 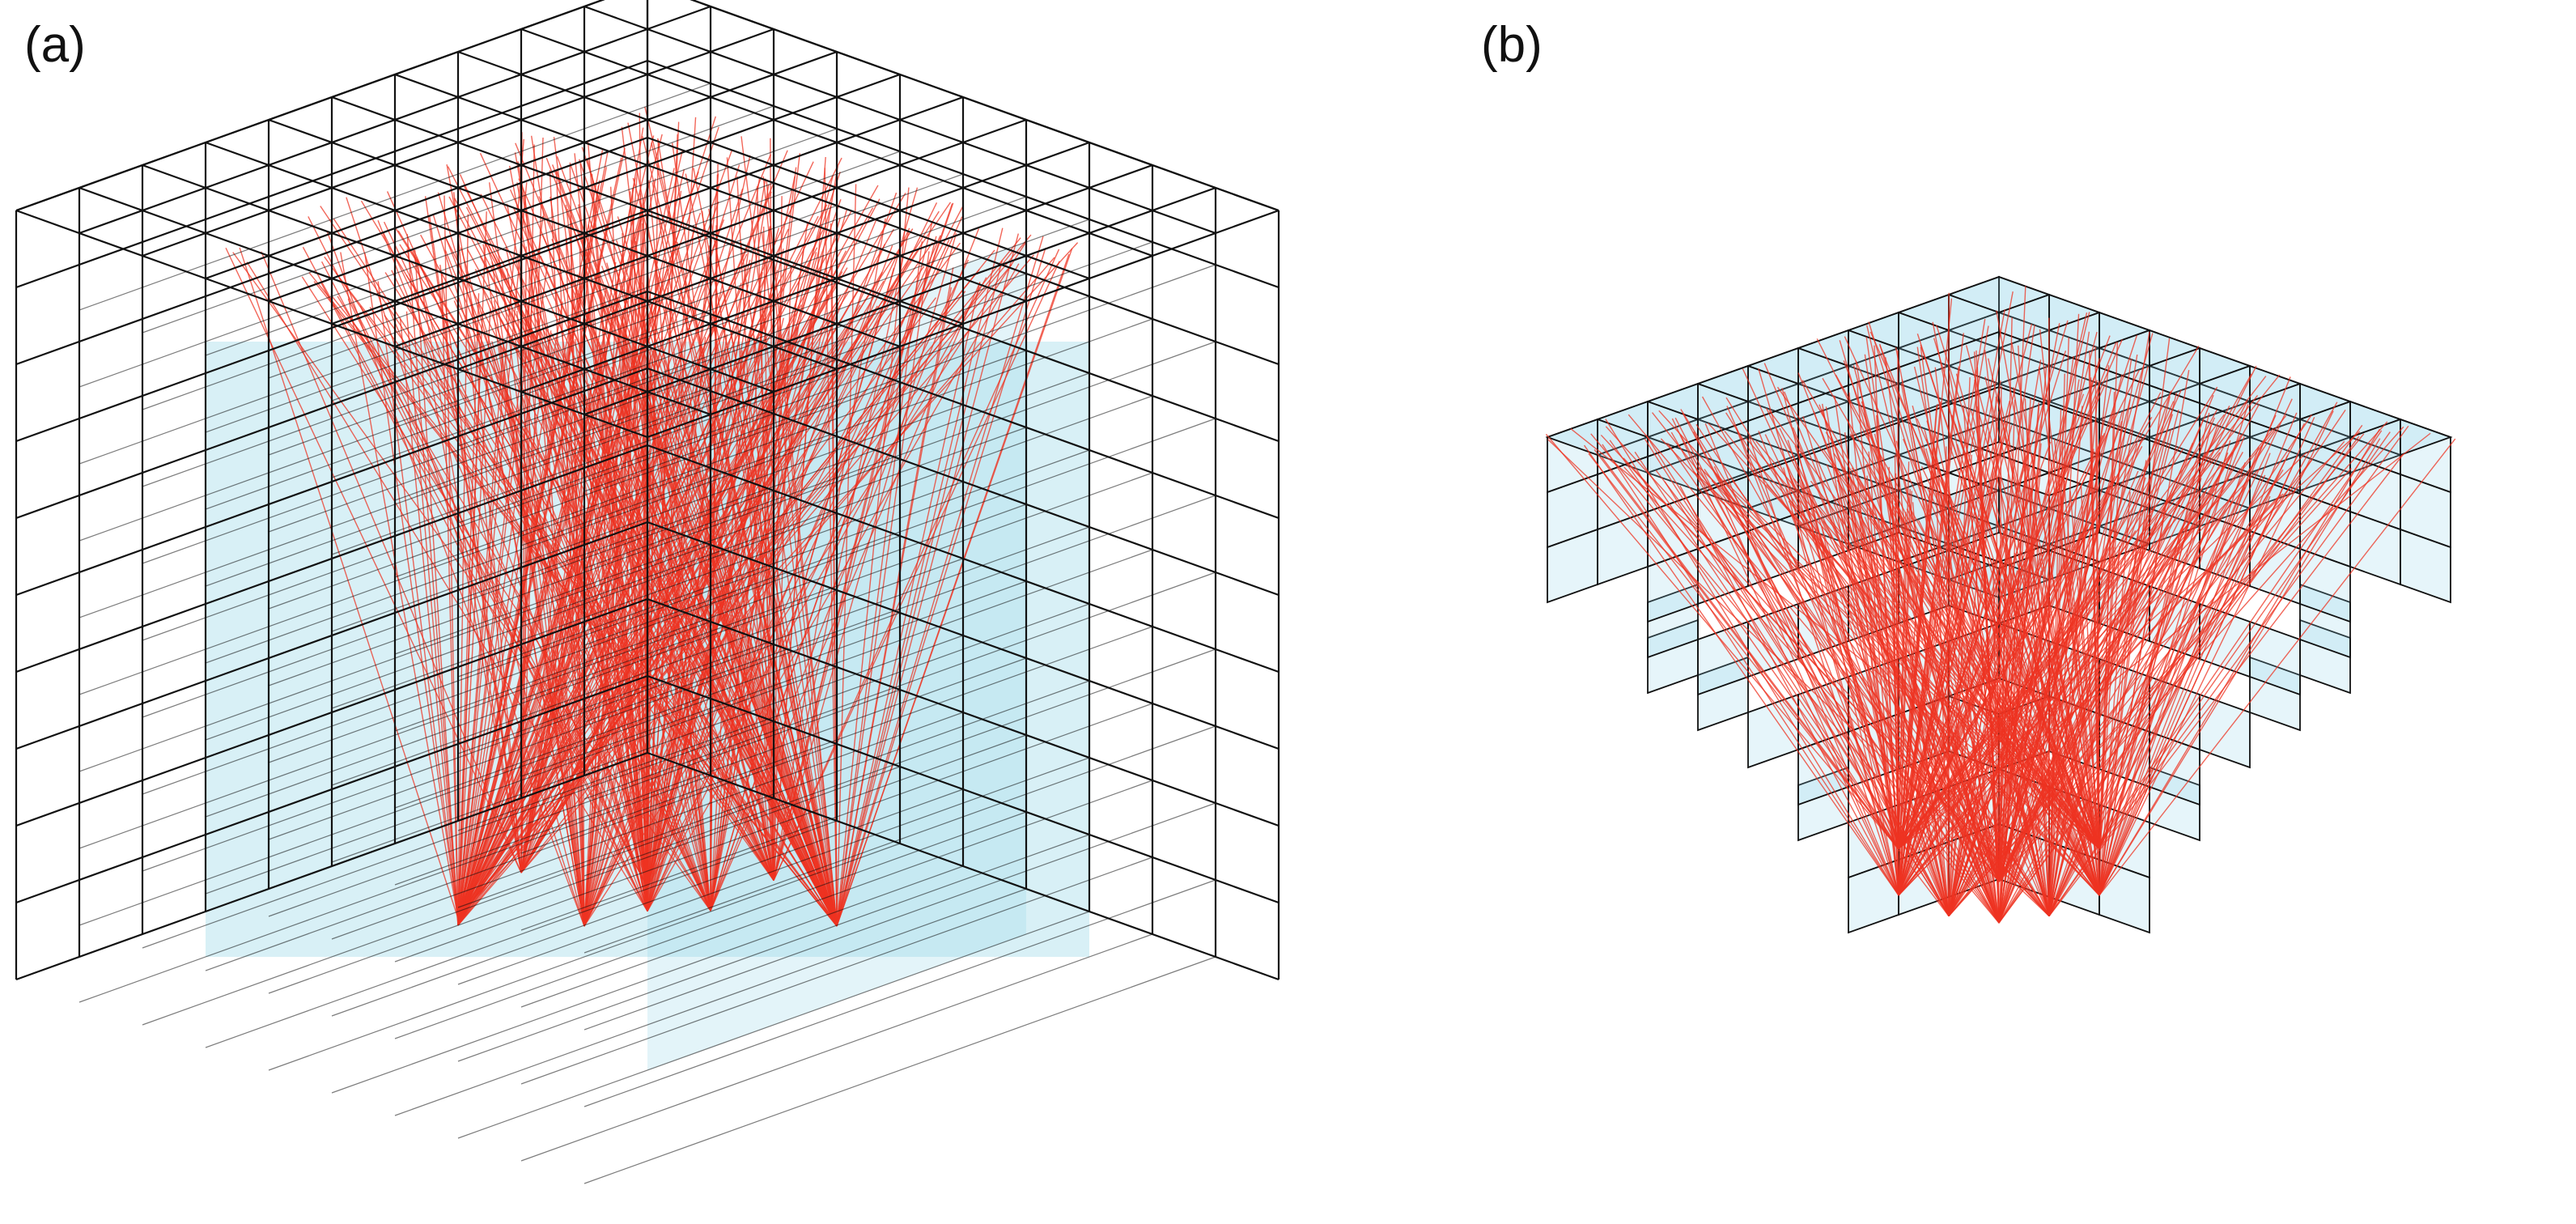 What do you see at coordinates (1512, 45) in the screenshot?
I see `panel-b-label: (b)` at bounding box center [1512, 45].